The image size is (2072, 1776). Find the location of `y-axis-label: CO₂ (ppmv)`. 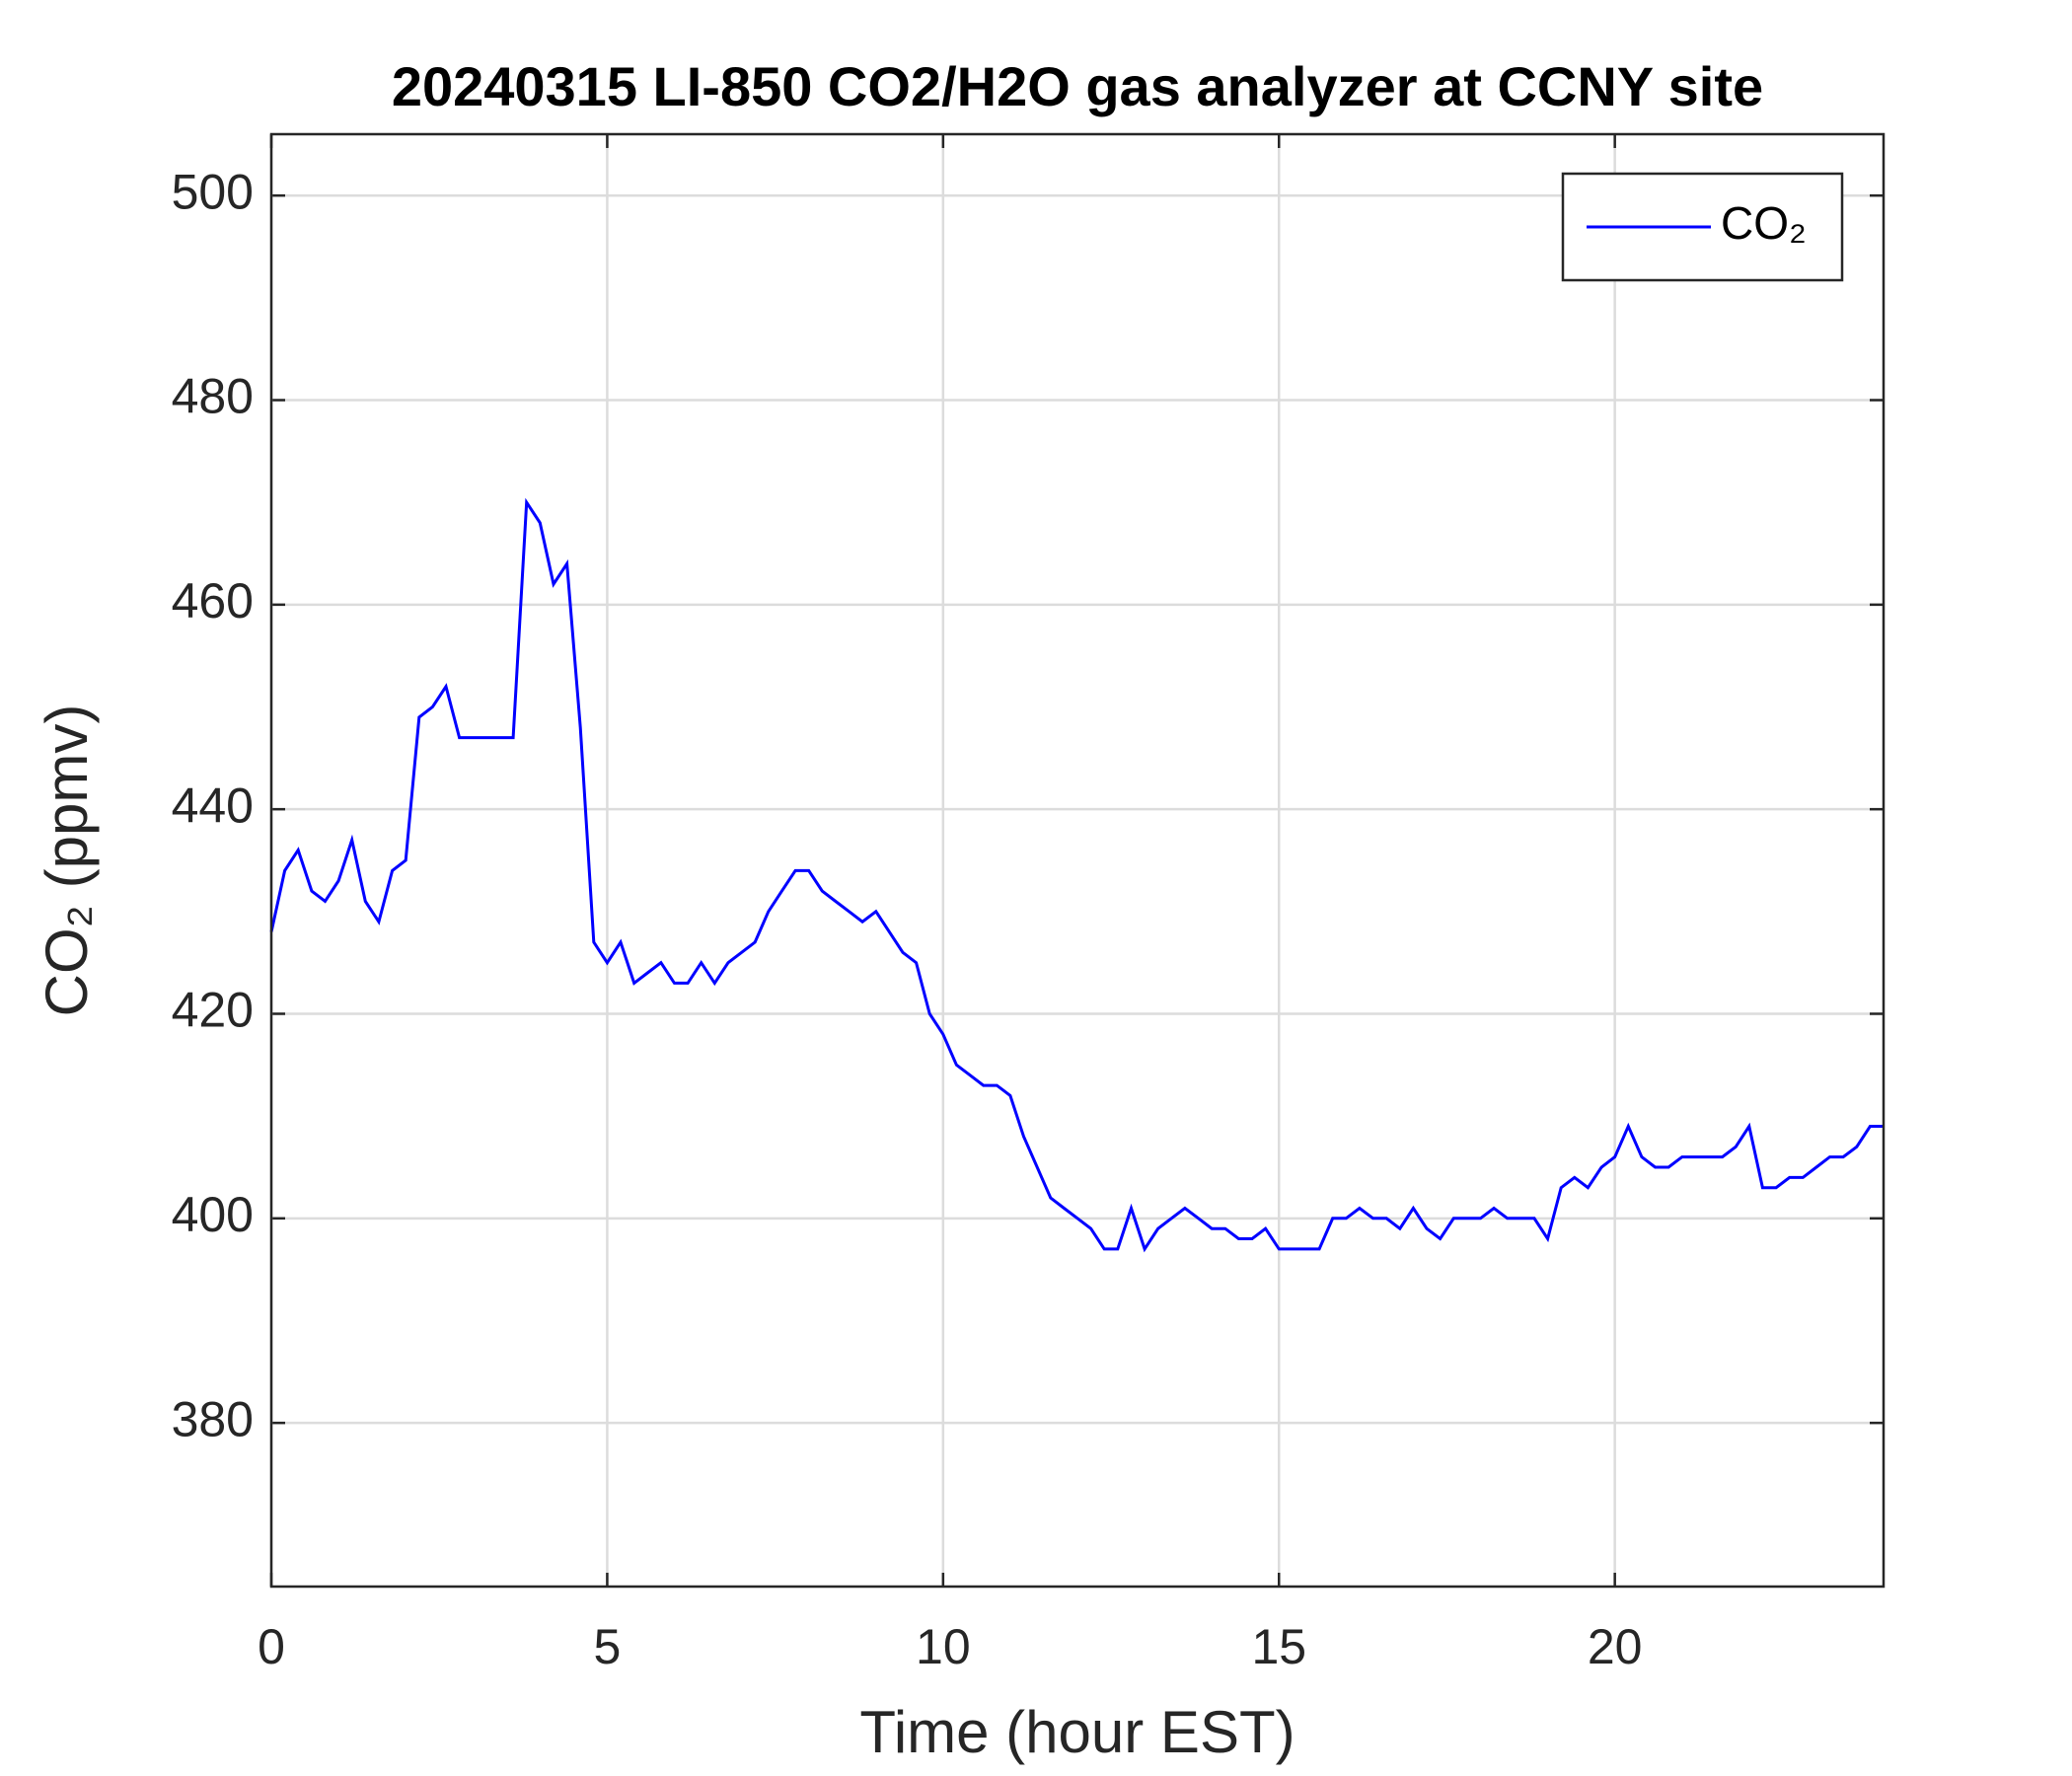

y-axis-label: CO₂ (ppmv) is located at coordinates (67, 861).